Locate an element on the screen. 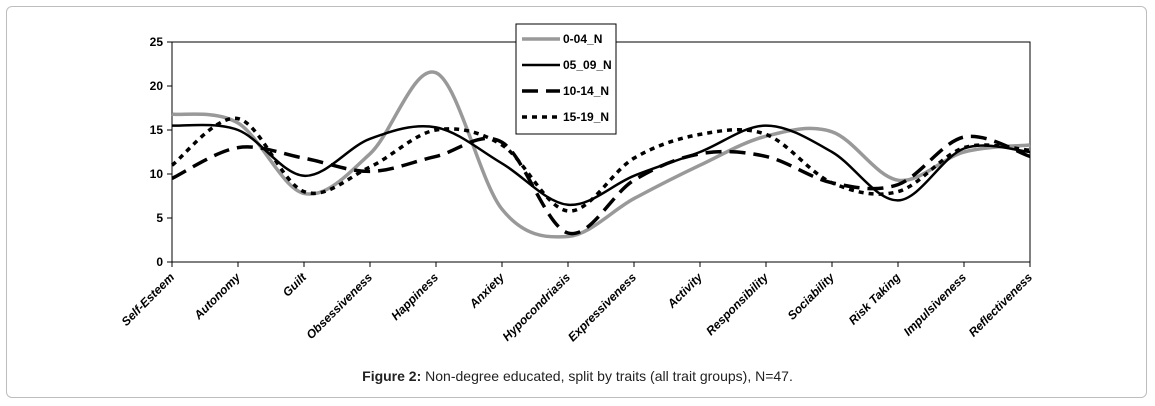 This screenshot has width=1155, height=406. y-tick-label: 20 is located at coordinates (157, 86).